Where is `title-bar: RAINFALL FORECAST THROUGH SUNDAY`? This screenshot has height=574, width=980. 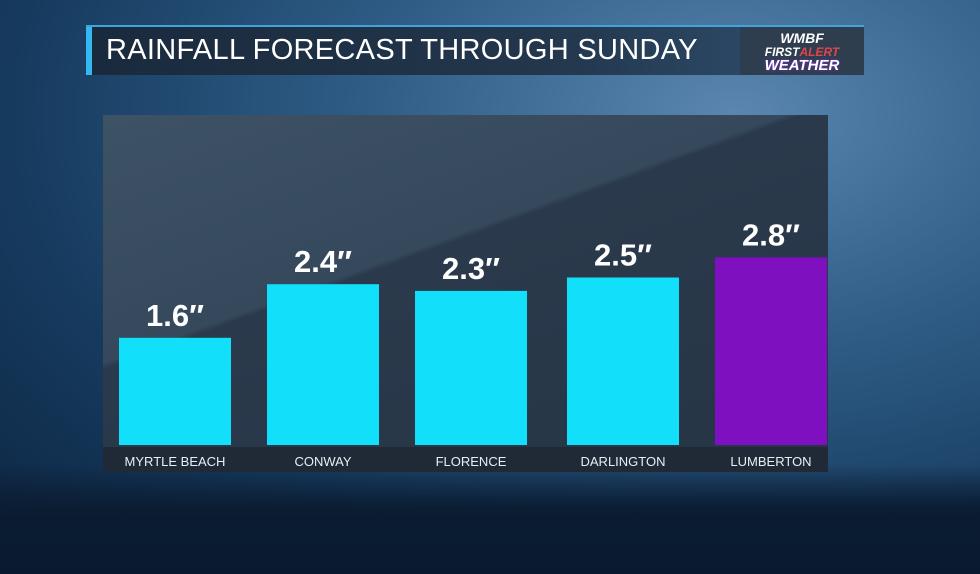
title-bar: RAINFALL FORECAST THROUGH SUNDAY is located at coordinates (413, 50).